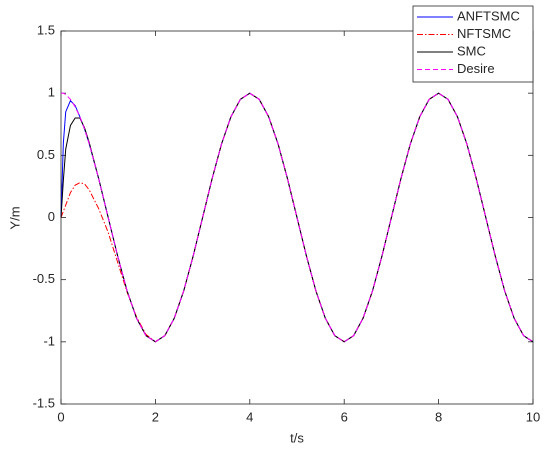 The width and height of the screenshot is (550, 452). I want to click on y-tick-label: -0.5, so click(44, 278).